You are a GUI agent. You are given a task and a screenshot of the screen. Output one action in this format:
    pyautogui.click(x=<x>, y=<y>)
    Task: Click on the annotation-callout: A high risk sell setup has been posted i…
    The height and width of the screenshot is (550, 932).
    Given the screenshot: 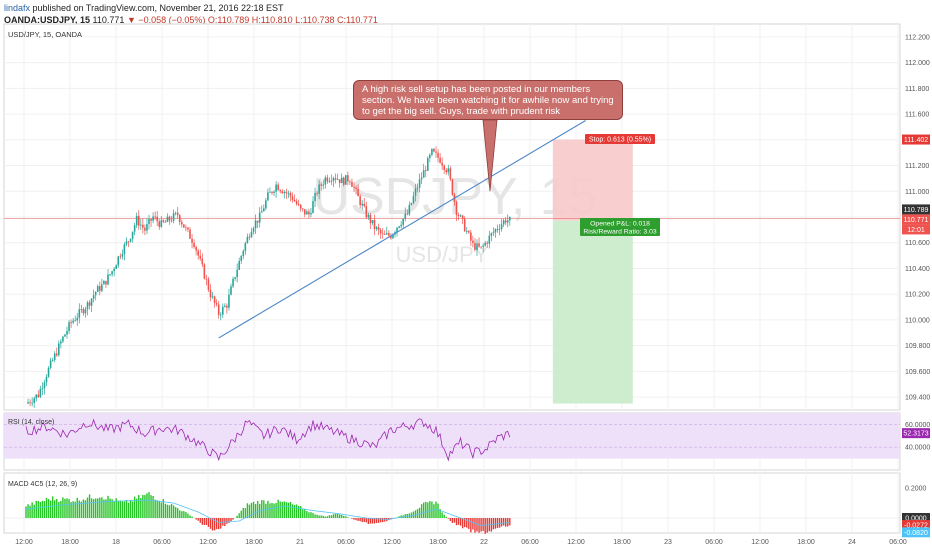 What is the action you would take?
    pyautogui.click(x=488, y=100)
    